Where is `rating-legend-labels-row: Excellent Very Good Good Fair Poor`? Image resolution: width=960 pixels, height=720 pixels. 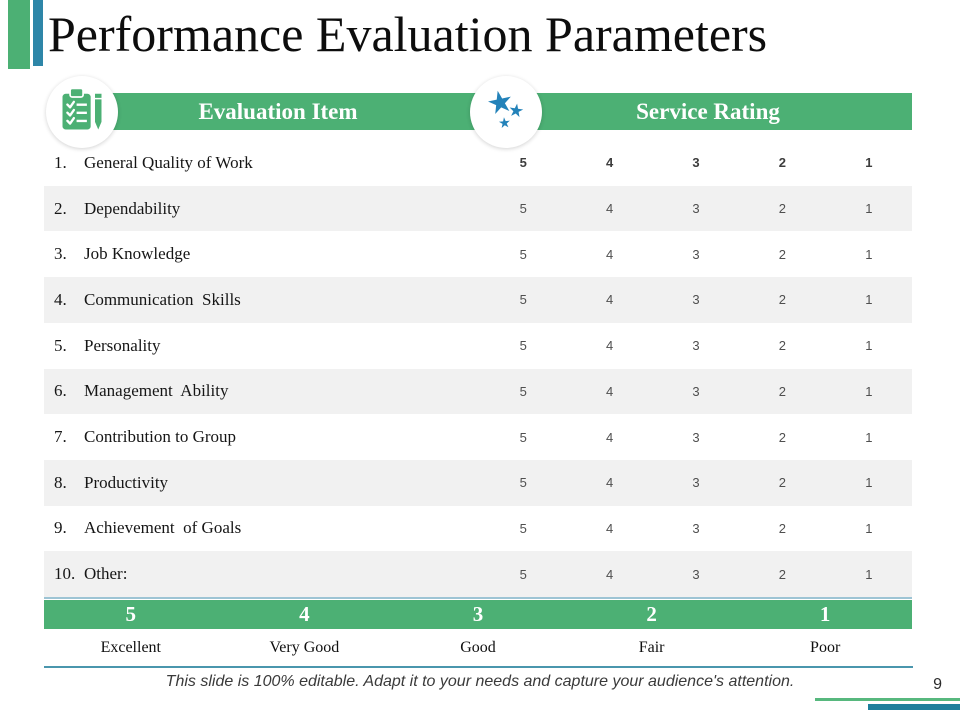
rating-legend-labels-row: Excellent Very Good Good Fair Poor is located at coordinates (478, 648).